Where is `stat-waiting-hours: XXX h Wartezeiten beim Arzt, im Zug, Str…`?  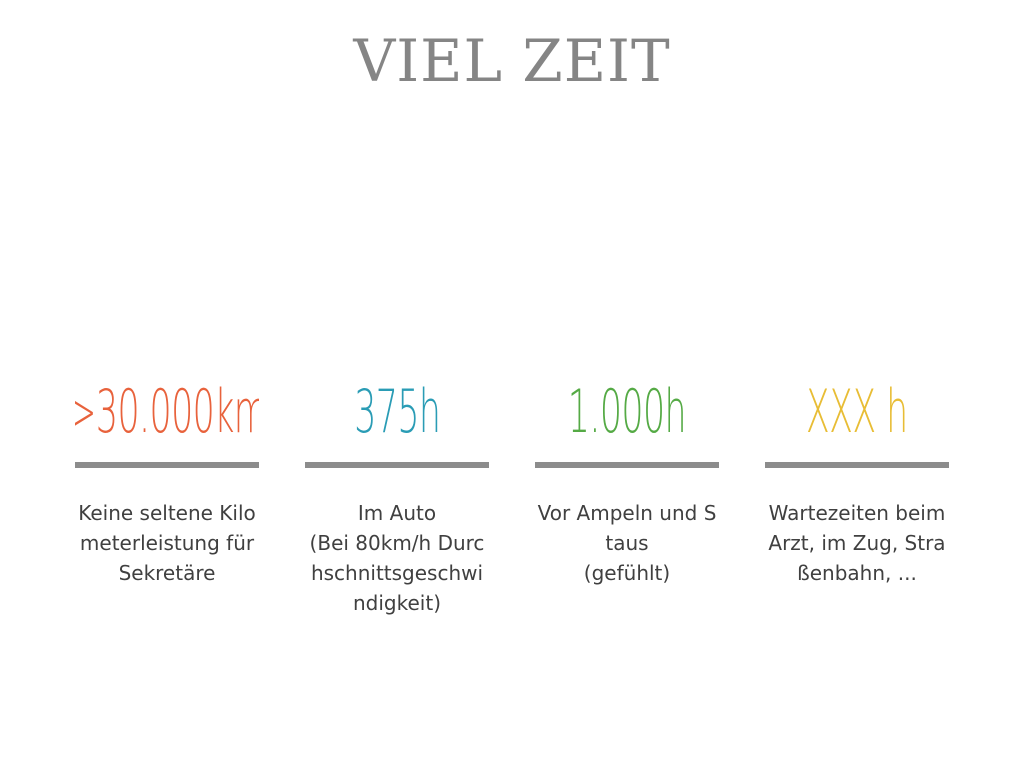 stat-waiting-hours: XXX h Wartezeiten beim Arzt, im Zug, Str… is located at coordinates (857, 483).